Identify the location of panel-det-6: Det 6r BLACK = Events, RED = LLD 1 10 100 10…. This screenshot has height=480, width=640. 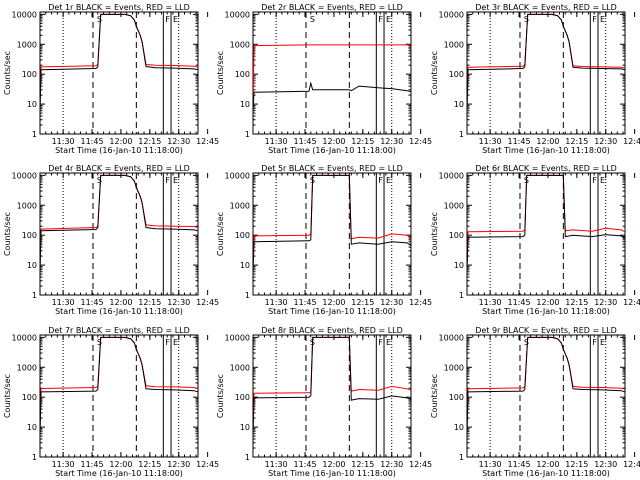
(535, 240).